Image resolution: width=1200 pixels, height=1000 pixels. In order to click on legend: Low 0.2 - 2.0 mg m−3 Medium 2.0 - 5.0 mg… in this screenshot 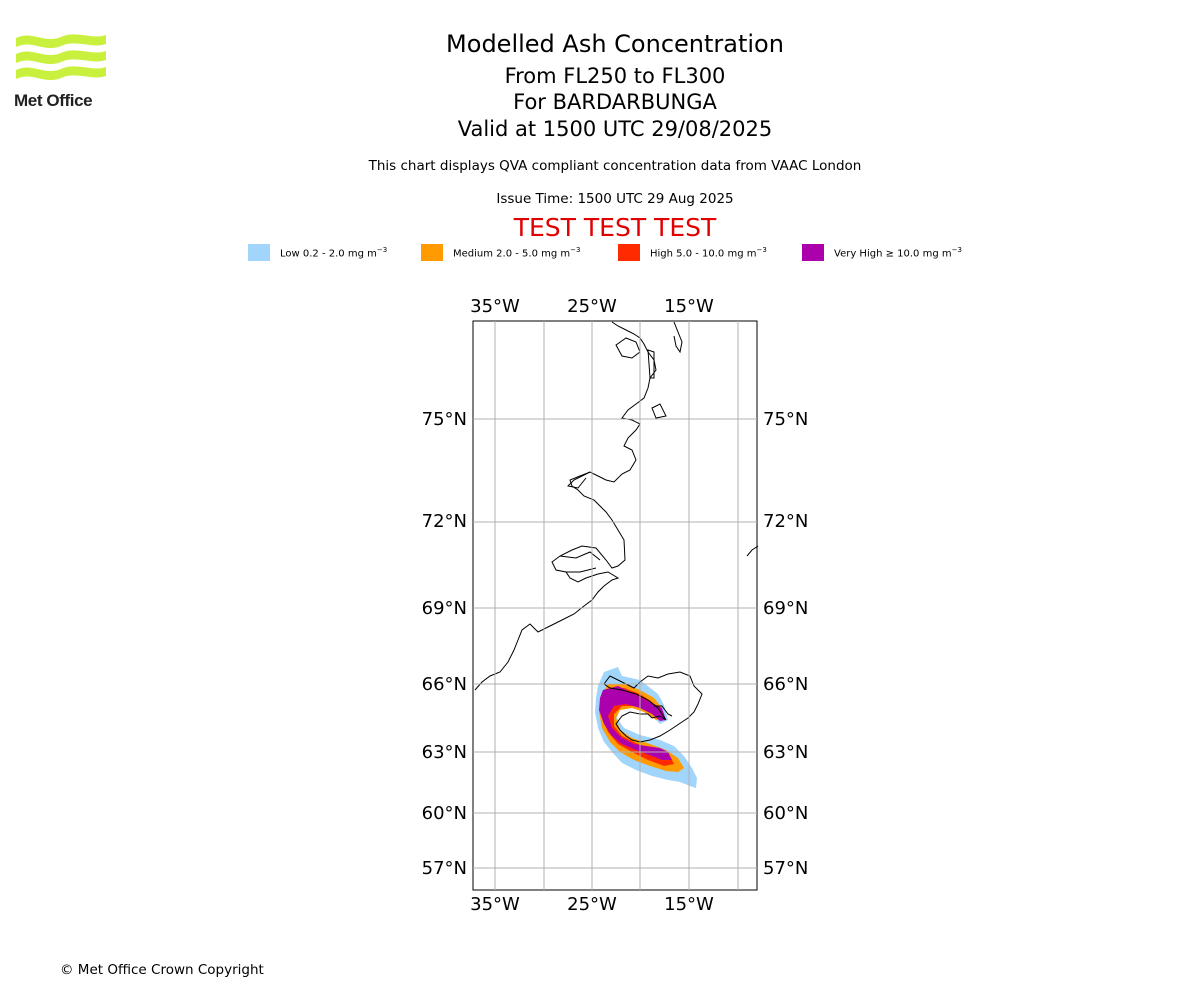, I will do `click(600, 254)`.